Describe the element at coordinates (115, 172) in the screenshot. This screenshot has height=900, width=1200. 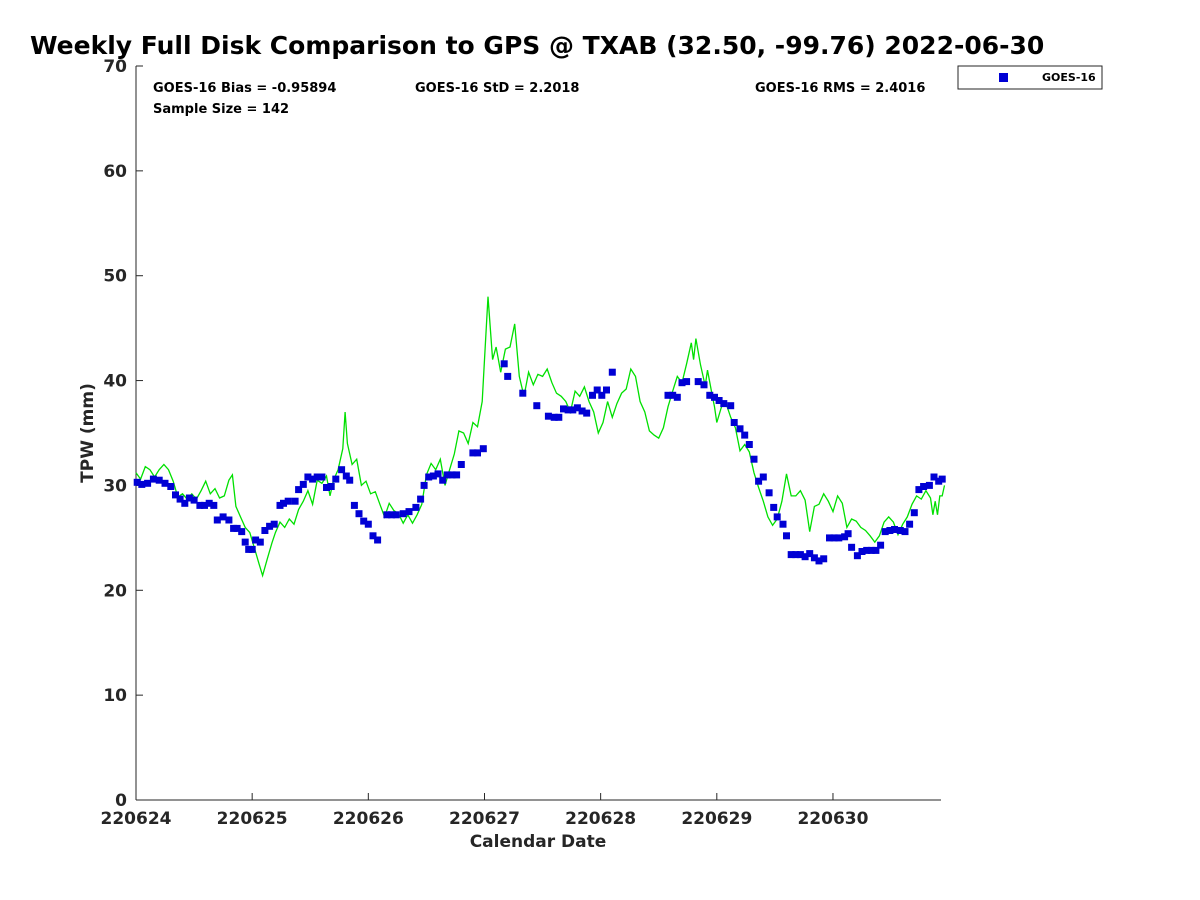
I see `y-tick-label: 60` at that location.